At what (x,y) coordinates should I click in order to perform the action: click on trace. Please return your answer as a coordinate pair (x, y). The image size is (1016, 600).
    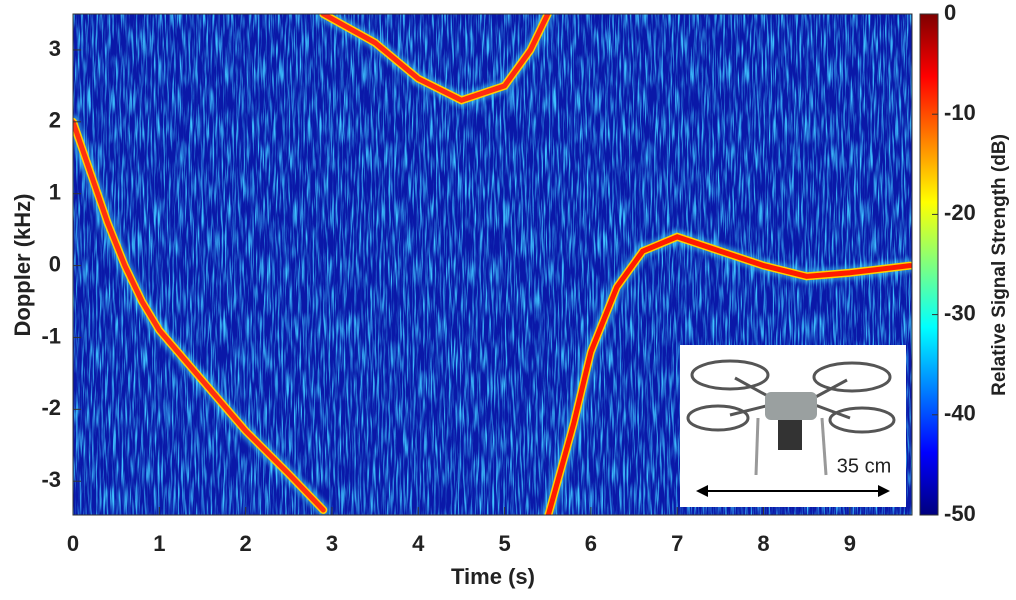
    Looking at the image, I should click on (435, 58).